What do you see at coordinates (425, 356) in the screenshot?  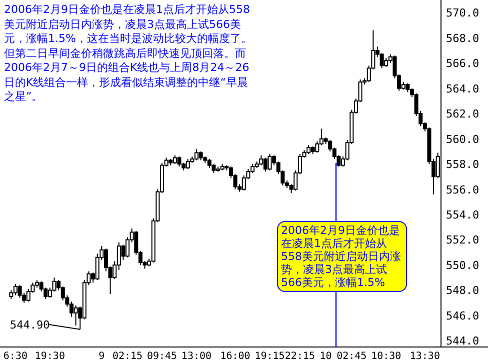 I see `x-tick-label: 13:30` at bounding box center [425, 356].